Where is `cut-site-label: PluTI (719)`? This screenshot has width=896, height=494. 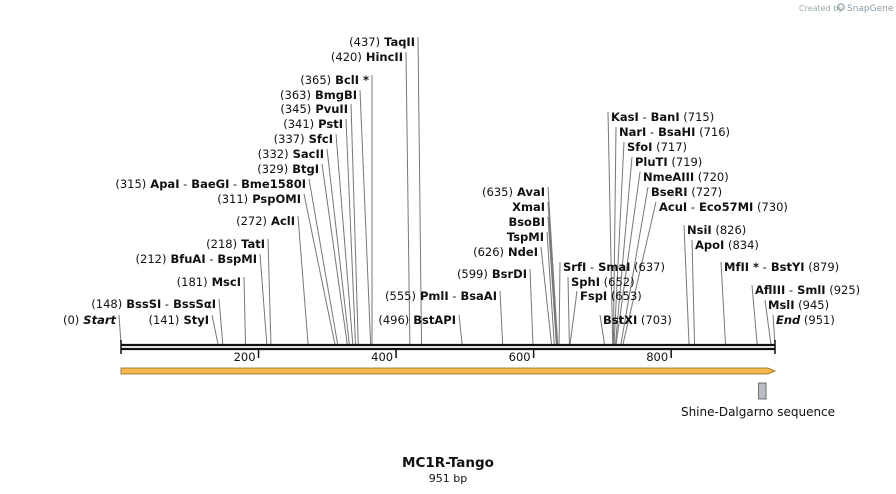 cut-site-label: PluTI (719) is located at coordinates (668, 162).